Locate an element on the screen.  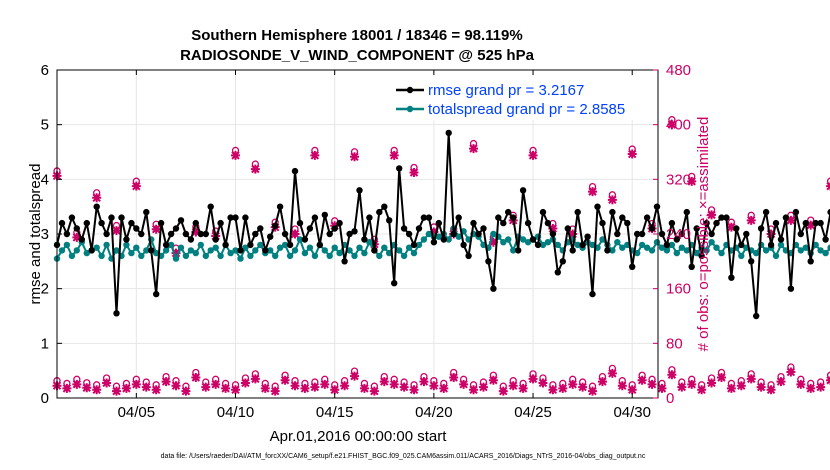
x-tick-label: 04/05 is located at coordinates (137, 412).